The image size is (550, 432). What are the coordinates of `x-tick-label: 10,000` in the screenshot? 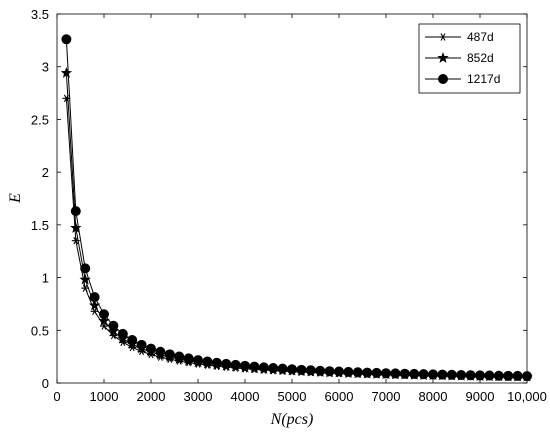 It's located at (527, 396).